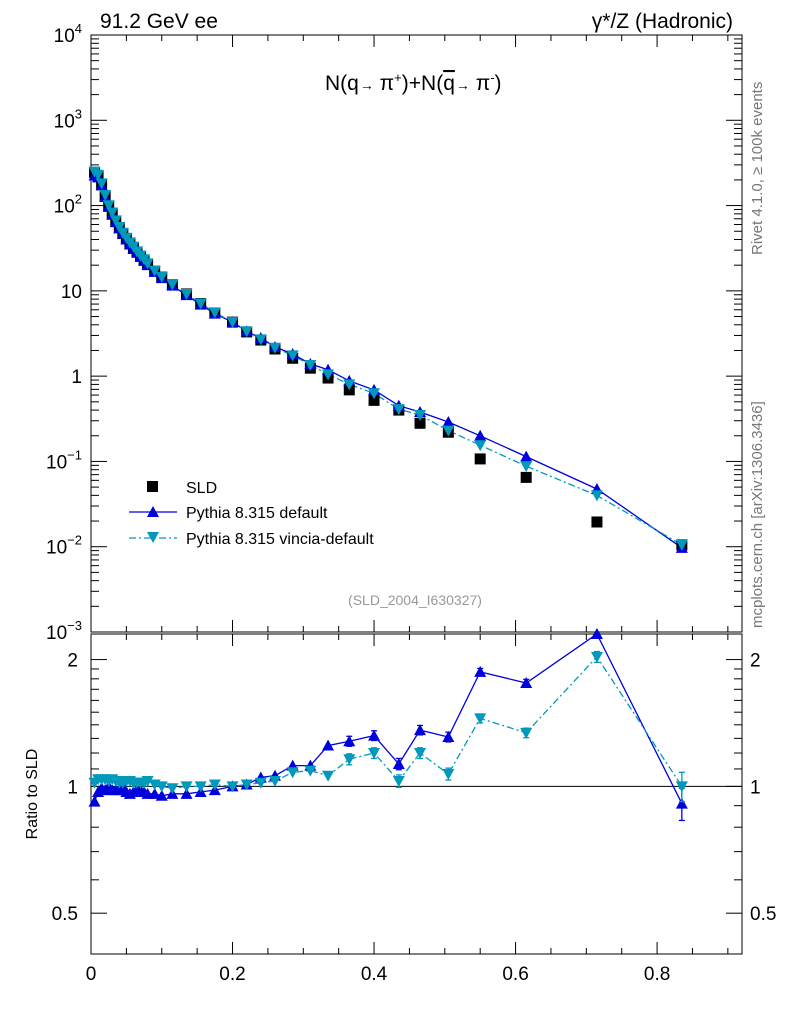 The width and height of the screenshot is (786, 1024). I want to click on ratio-tick-label: 0.5, so click(65, 914).